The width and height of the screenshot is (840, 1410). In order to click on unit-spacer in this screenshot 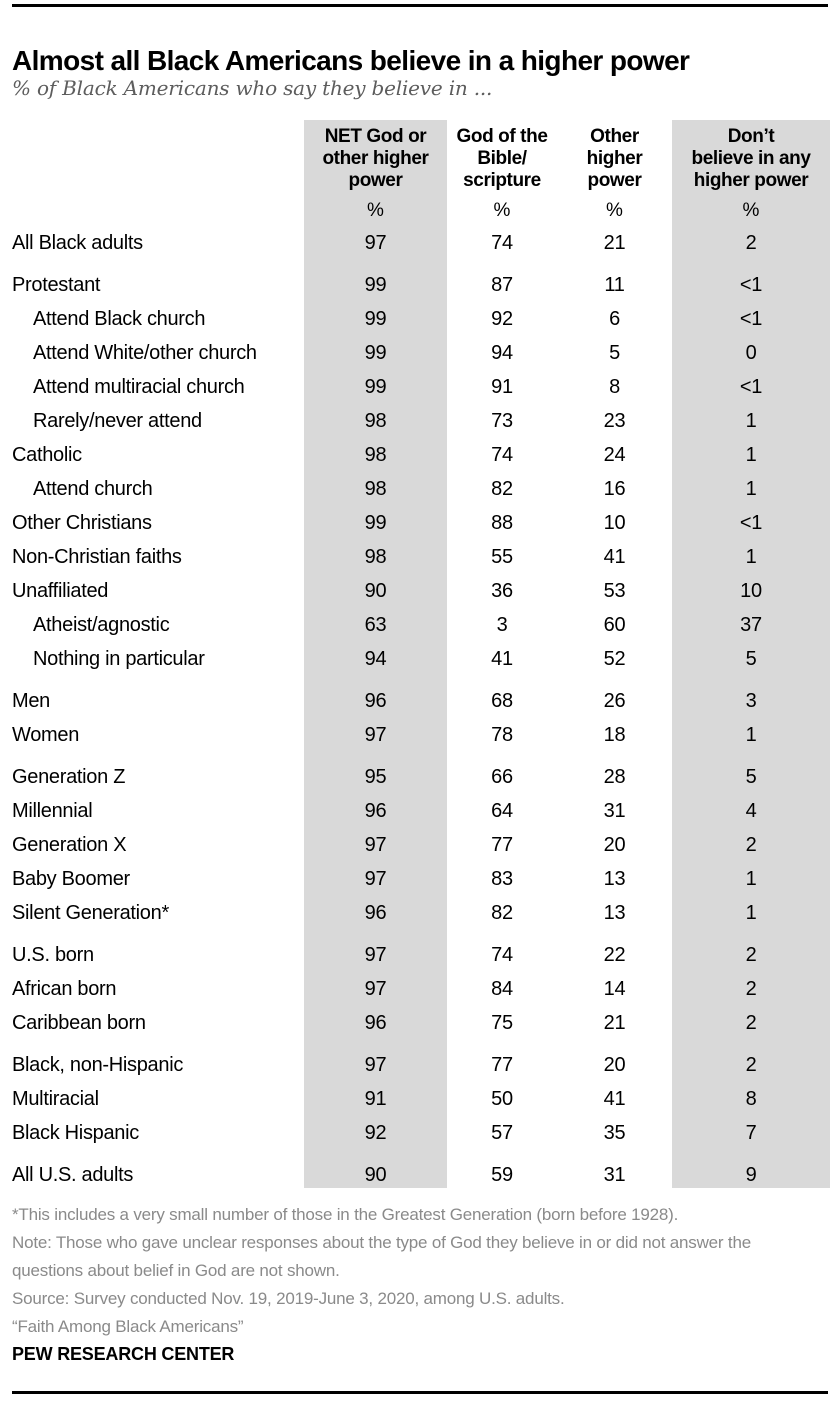, I will do `click(158, 211)`.